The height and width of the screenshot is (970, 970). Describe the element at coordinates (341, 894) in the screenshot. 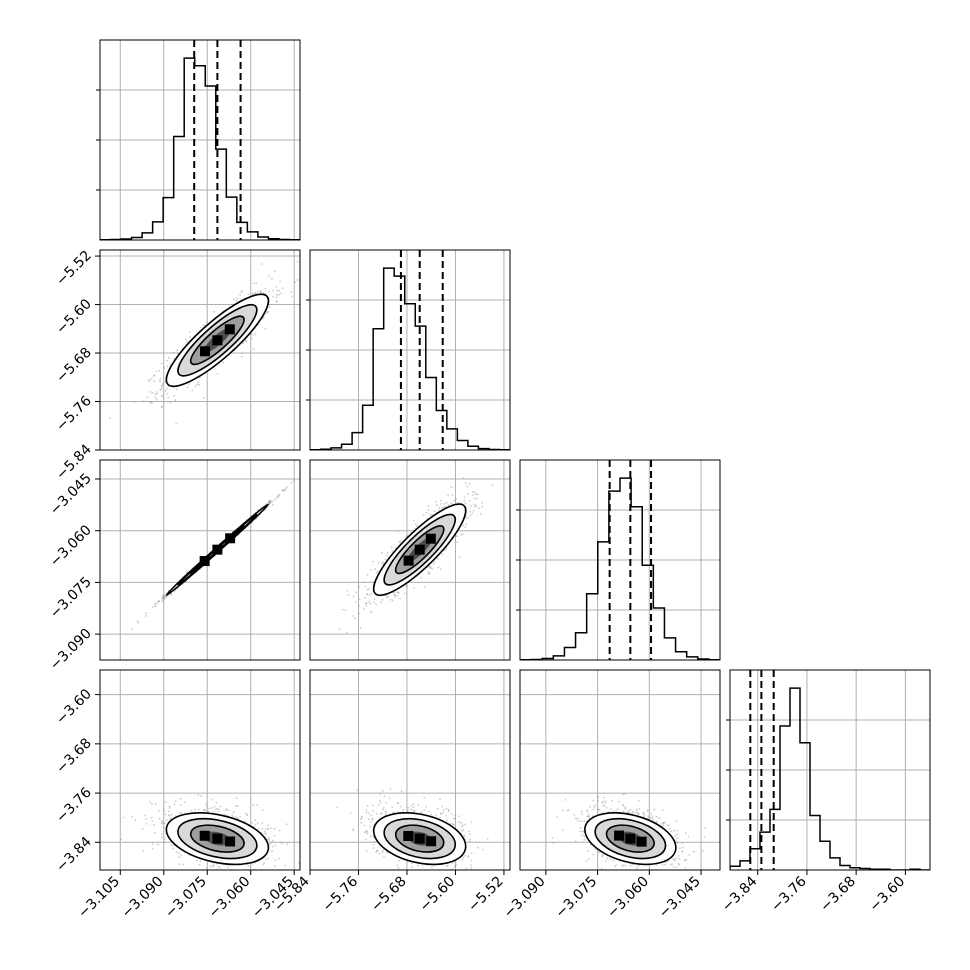

I see `x-tick-label: −5.76` at that location.